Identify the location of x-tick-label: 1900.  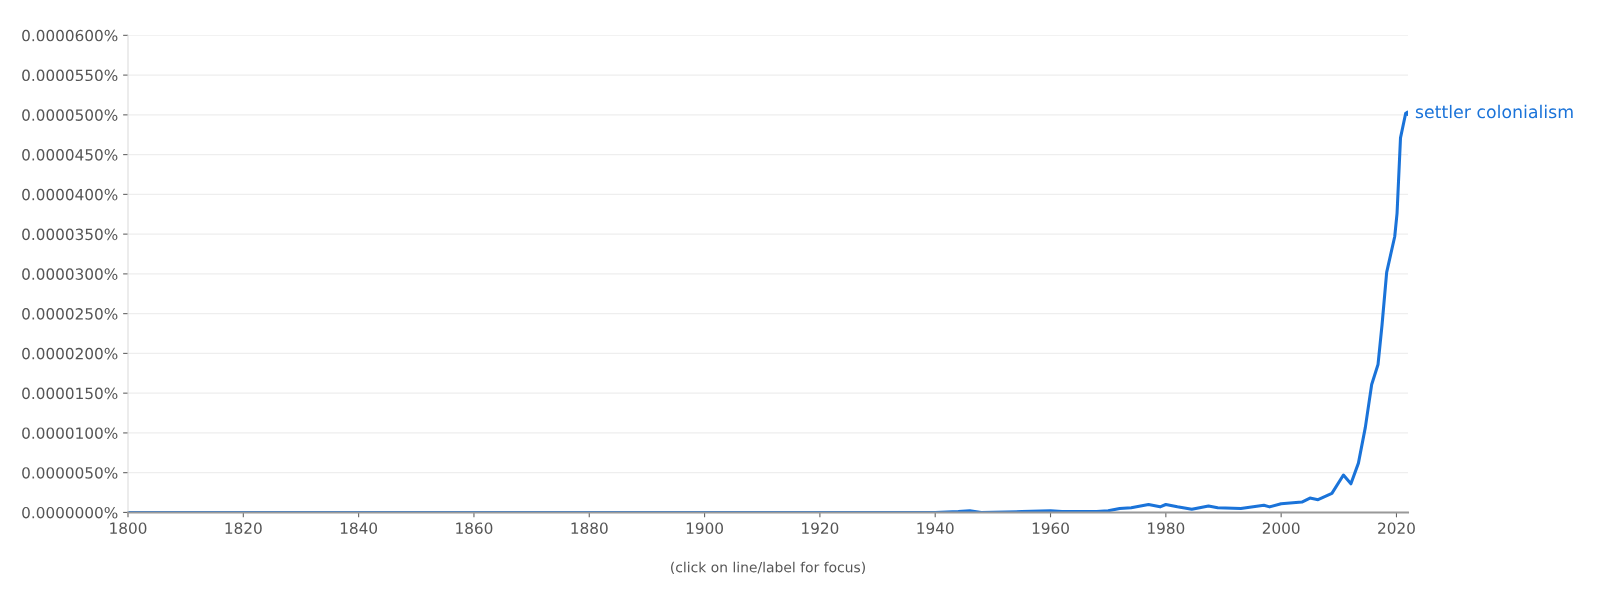
(704, 528).